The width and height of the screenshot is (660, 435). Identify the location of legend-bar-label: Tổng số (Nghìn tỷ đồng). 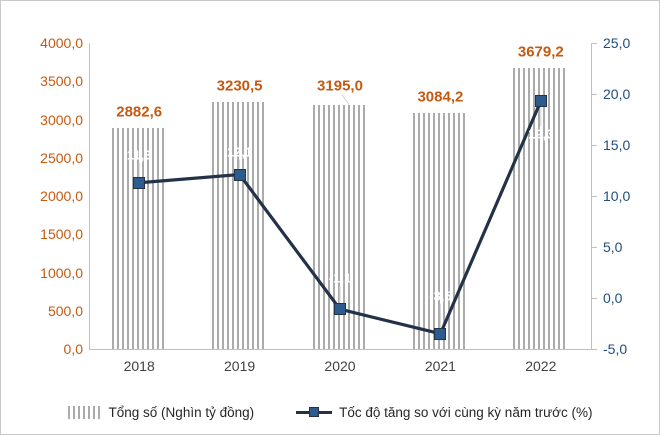
(181, 412).